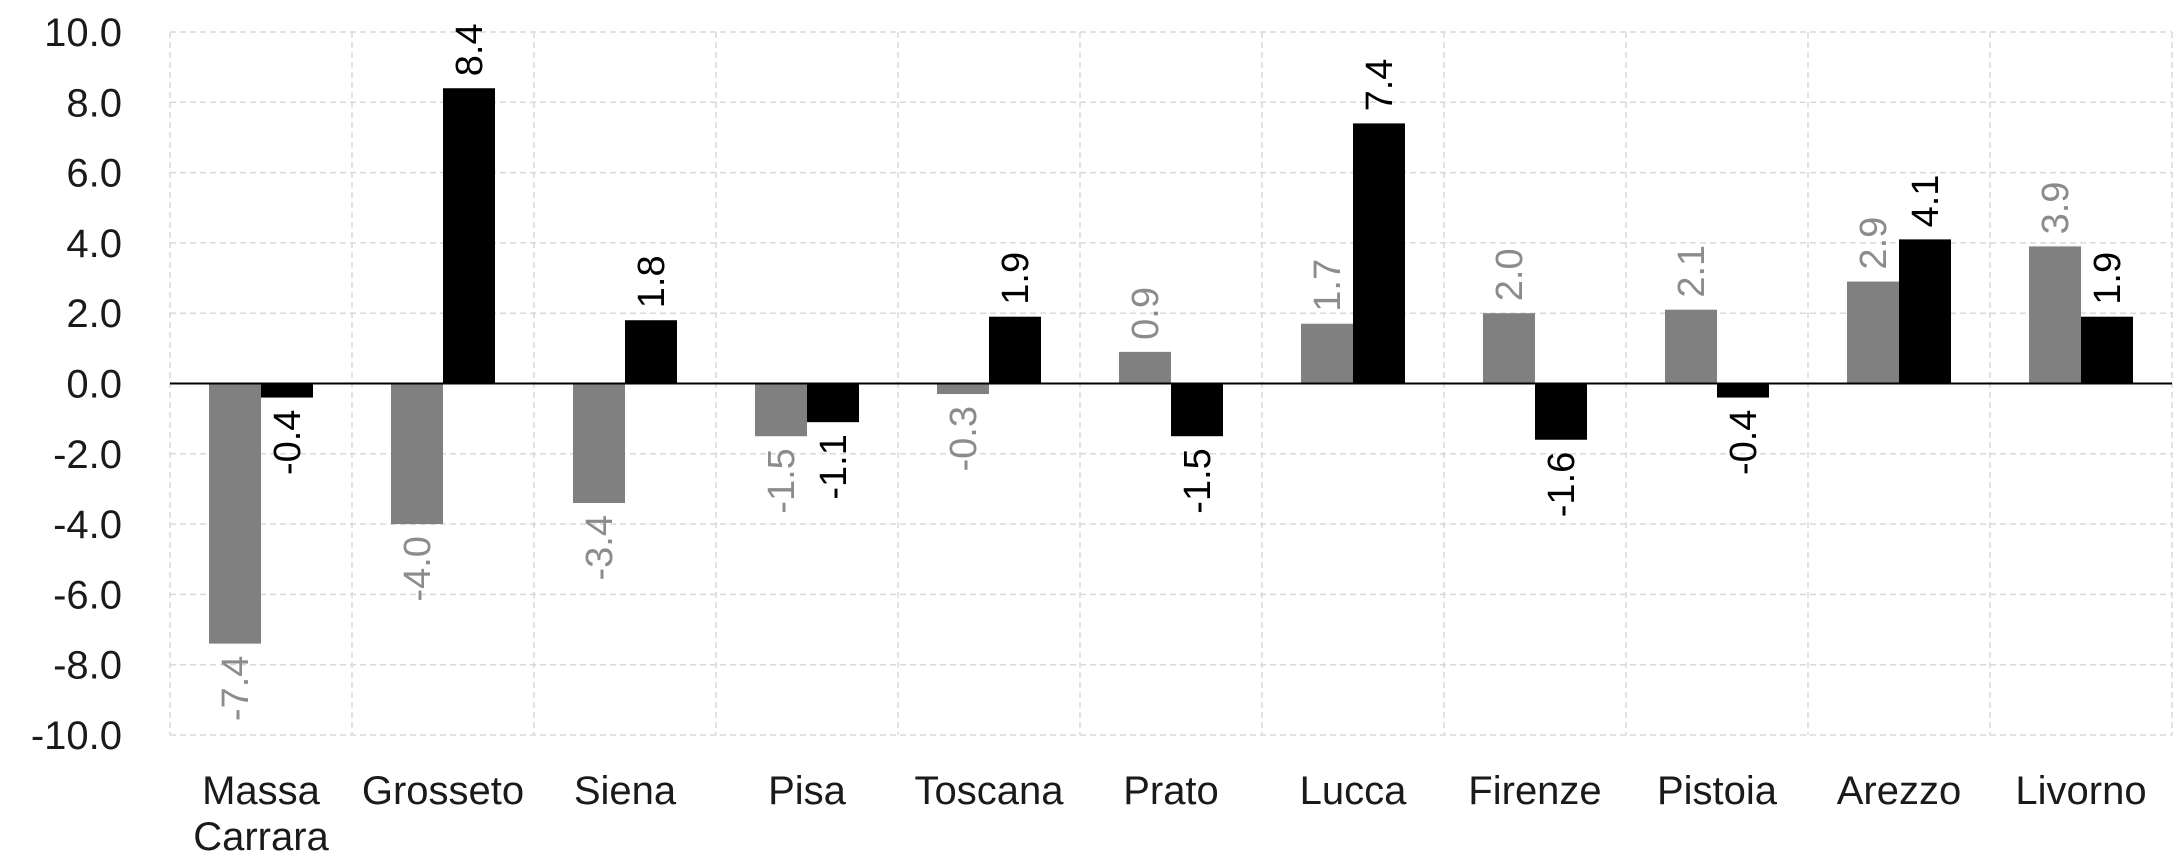 The width and height of the screenshot is (2174, 856). What do you see at coordinates (236, 688) in the screenshot?
I see `data-label-series-1: -7.4` at bounding box center [236, 688].